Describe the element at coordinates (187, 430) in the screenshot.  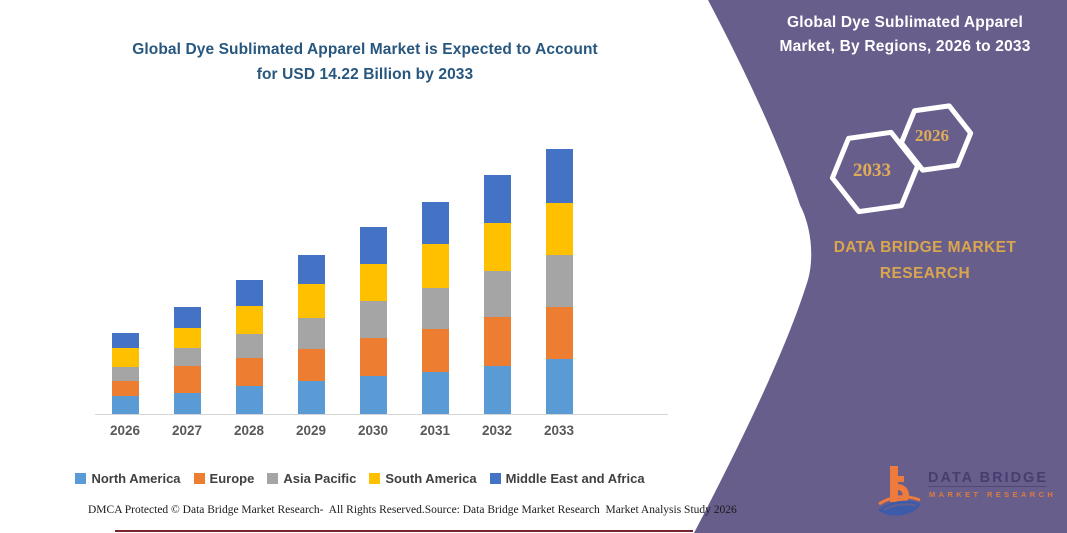
I see `x-axis-label-2027: 2027` at that location.